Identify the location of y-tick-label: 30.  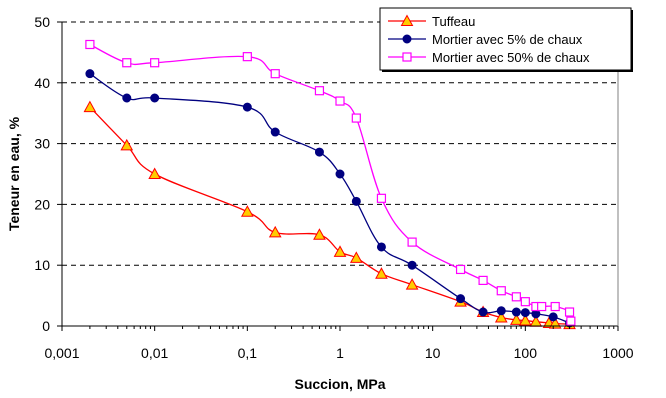
(42, 144).